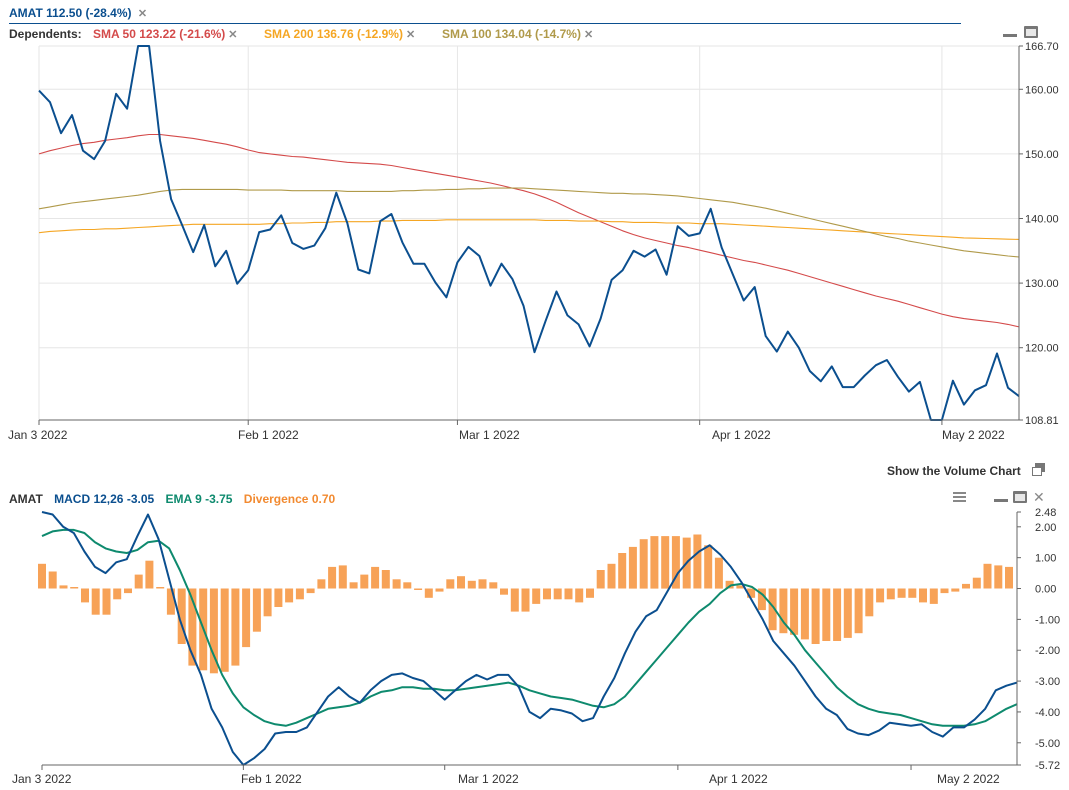 The image size is (1069, 790). I want to click on y-tick-label: 2.00, so click(1045, 528).